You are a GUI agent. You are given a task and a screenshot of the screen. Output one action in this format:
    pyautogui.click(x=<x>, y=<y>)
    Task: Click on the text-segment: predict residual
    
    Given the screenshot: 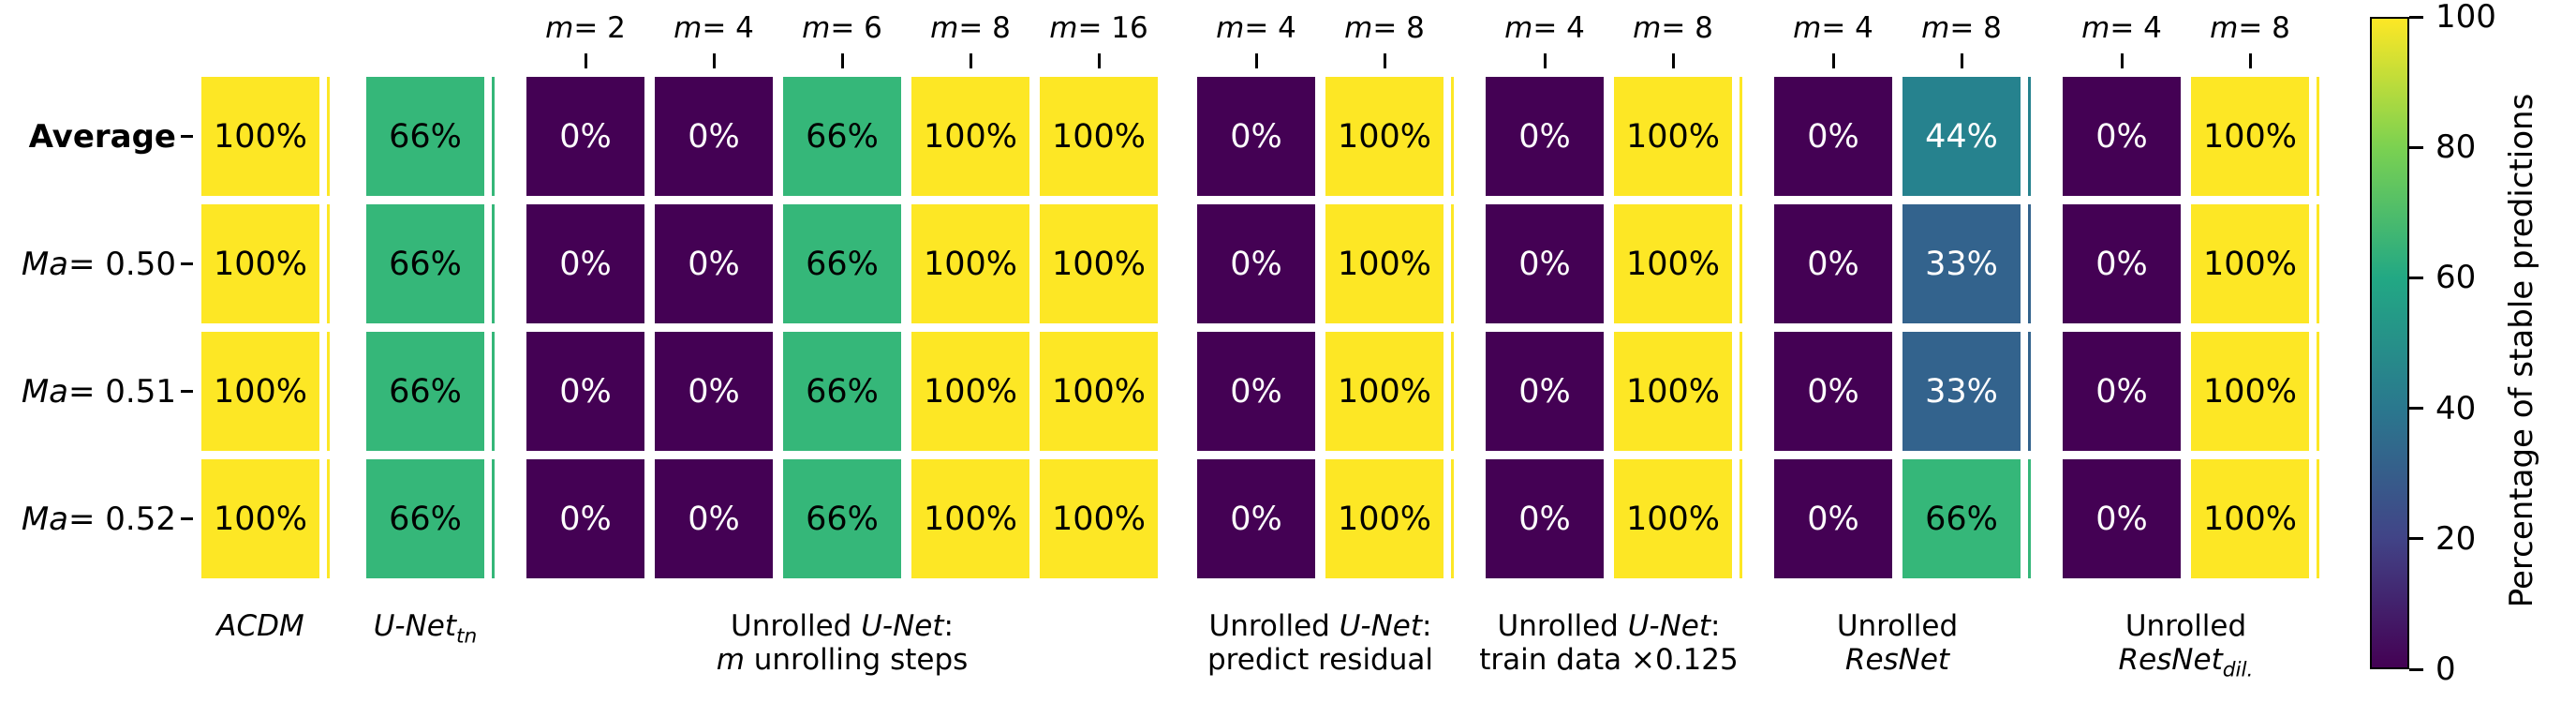 What is the action you would take?
    pyautogui.click(x=1320, y=660)
    